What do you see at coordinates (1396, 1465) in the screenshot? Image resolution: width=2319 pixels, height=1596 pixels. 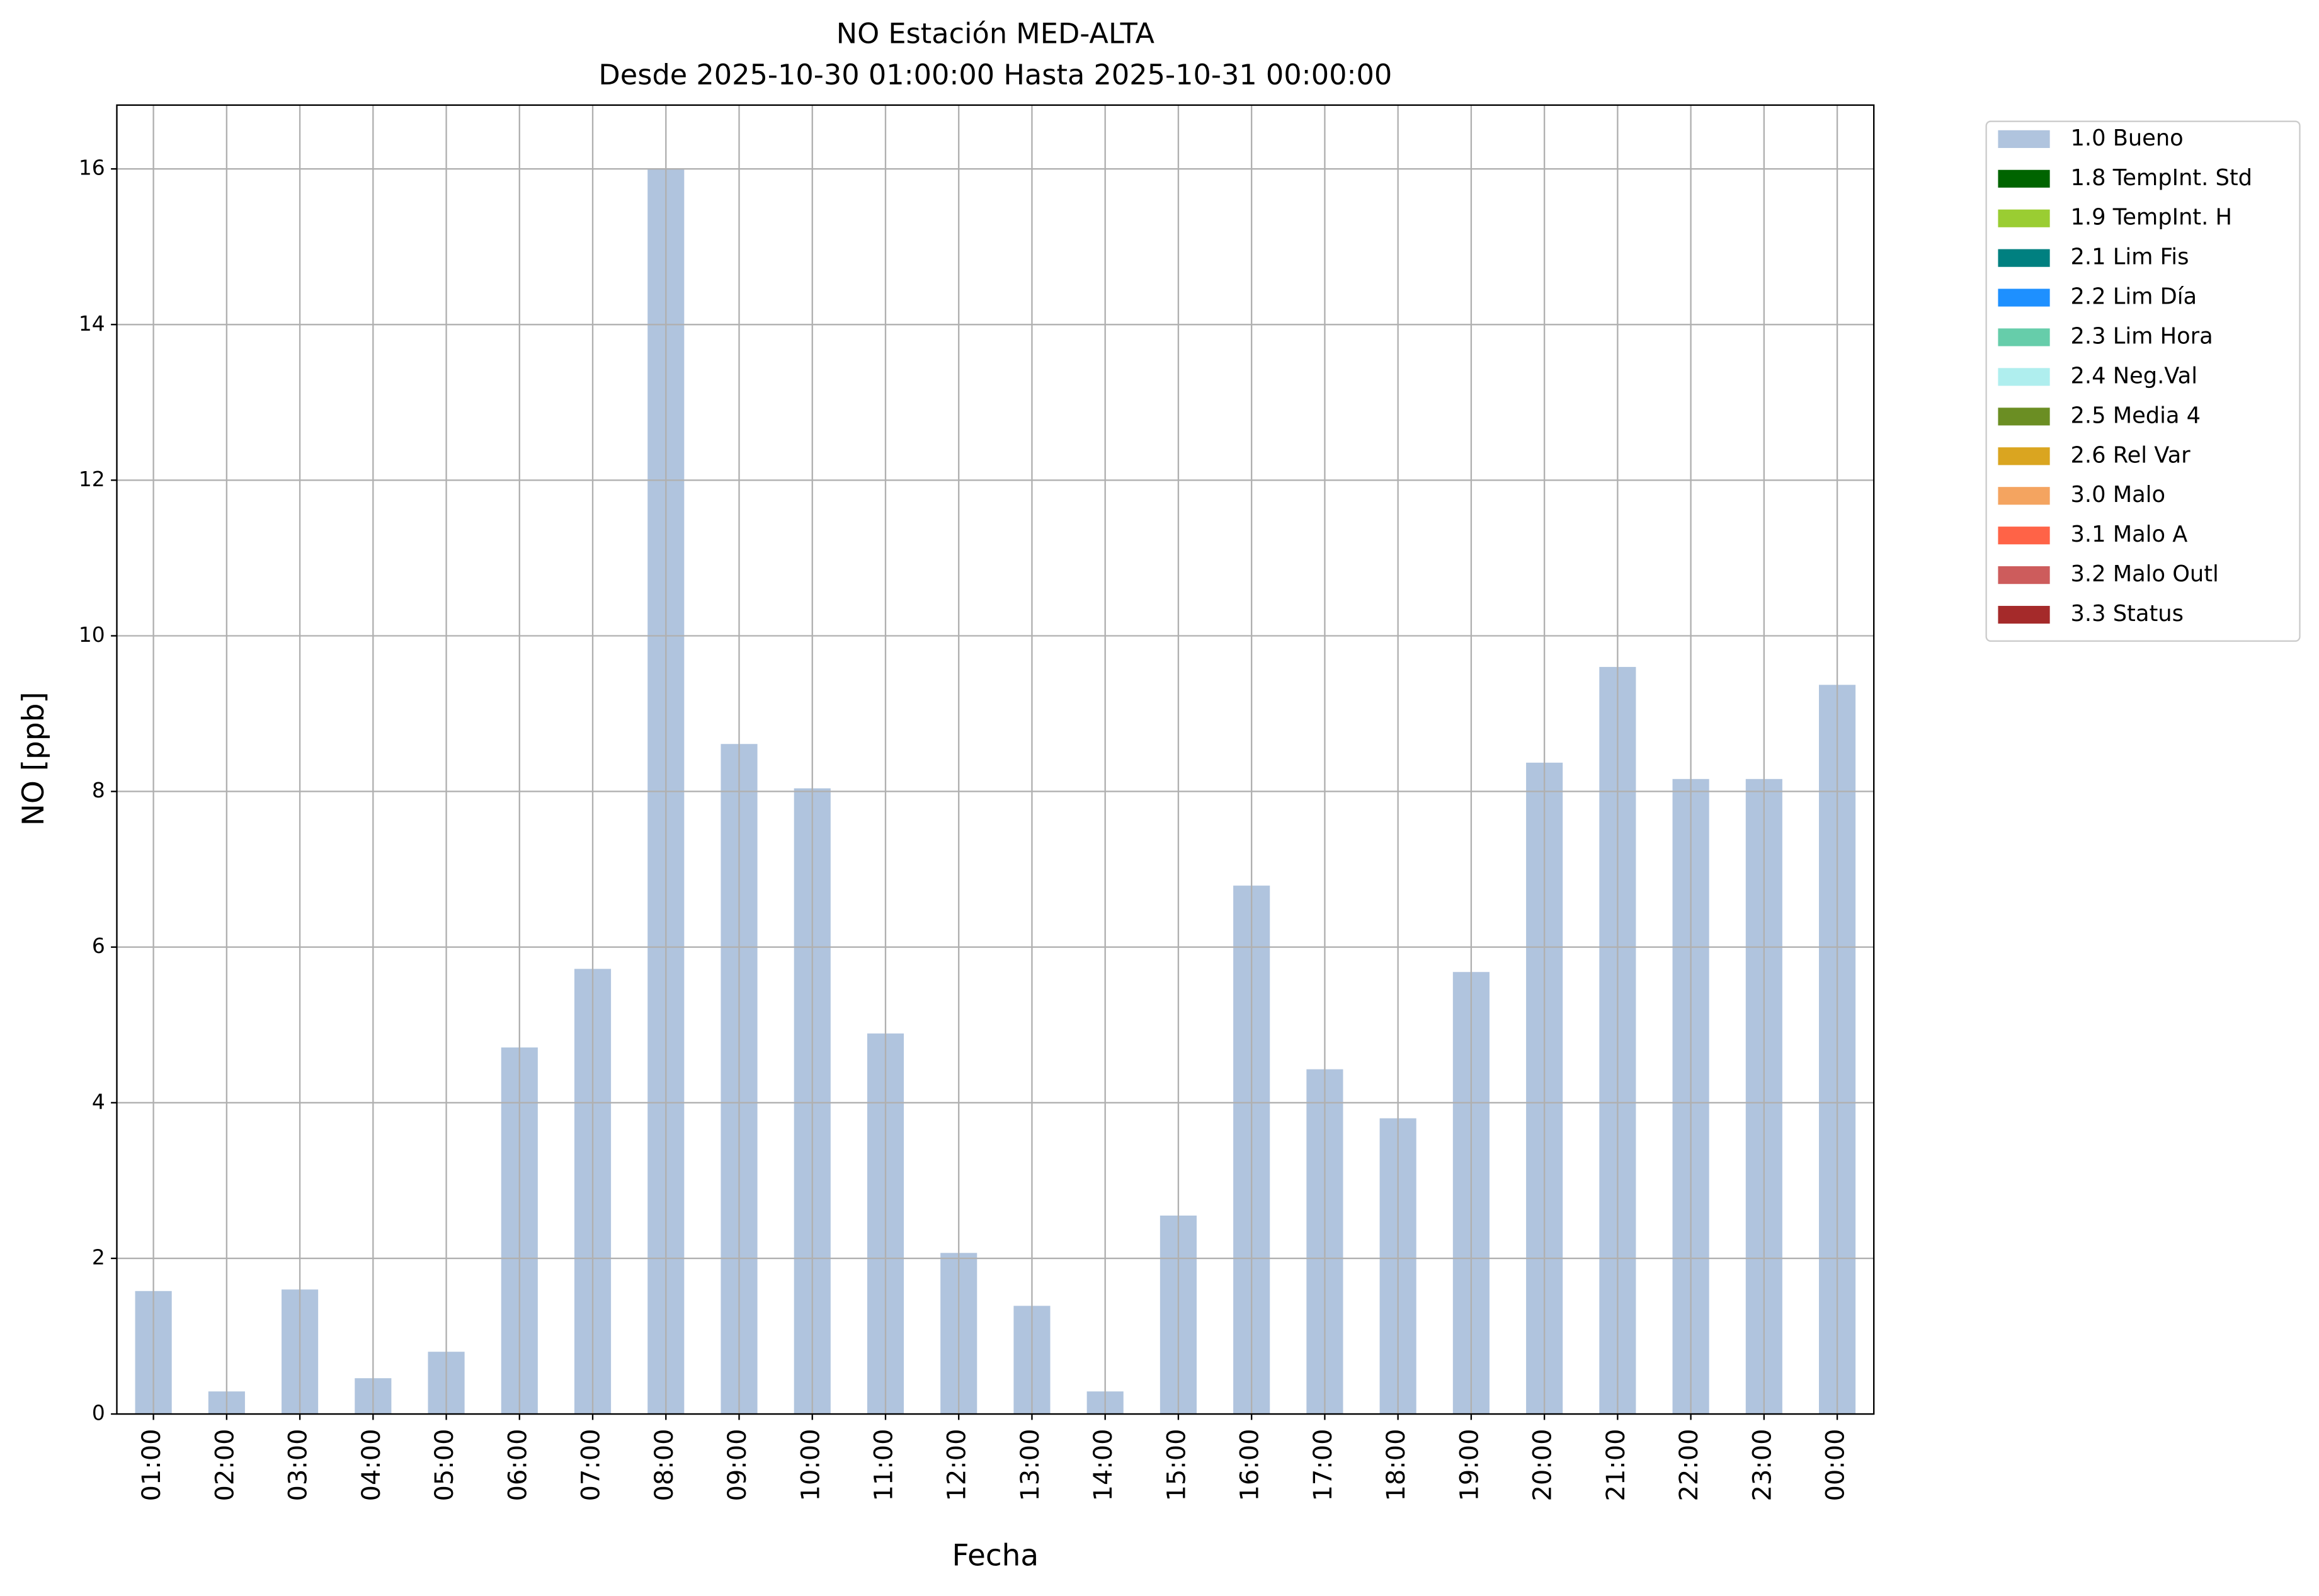 I see `x-tick-label: 18:00` at bounding box center [1396, 1465].